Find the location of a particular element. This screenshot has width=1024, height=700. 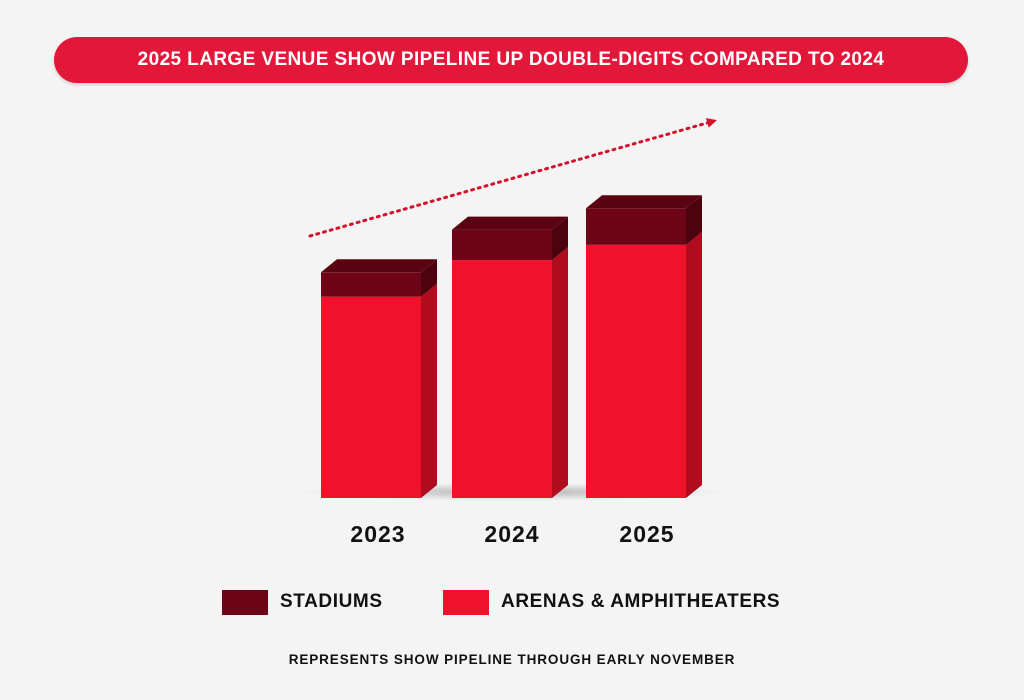

bar-top-2024 is located at coordinates (510, 223).